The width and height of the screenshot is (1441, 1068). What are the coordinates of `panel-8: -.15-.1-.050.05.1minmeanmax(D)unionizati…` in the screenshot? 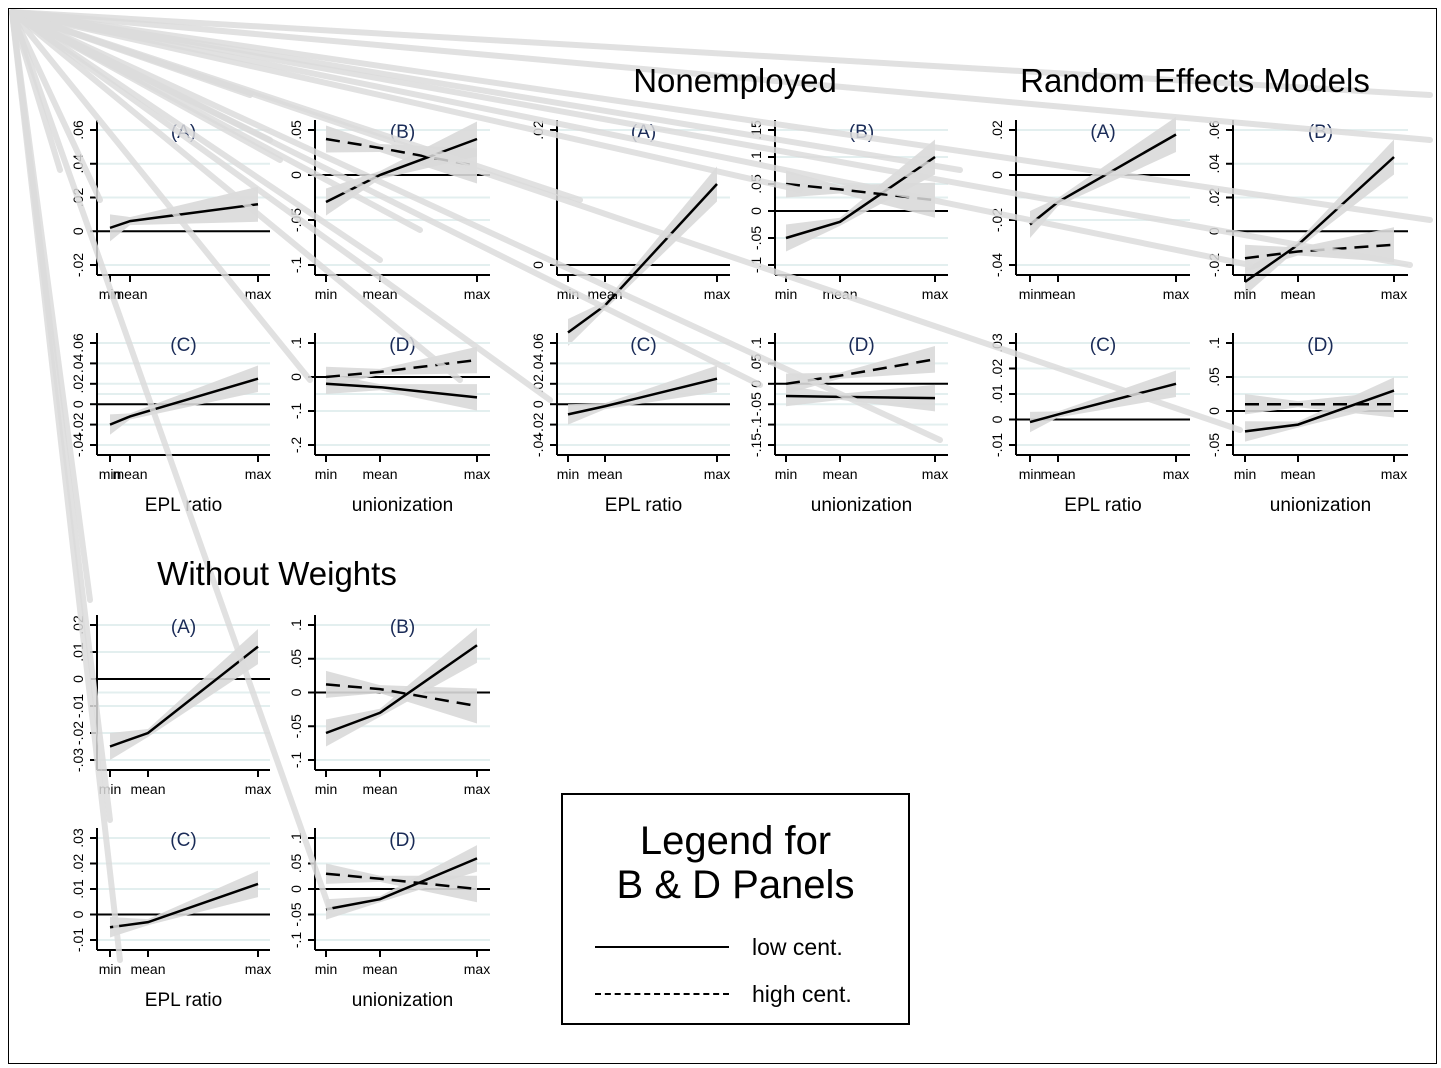 It's located at (848, 424).